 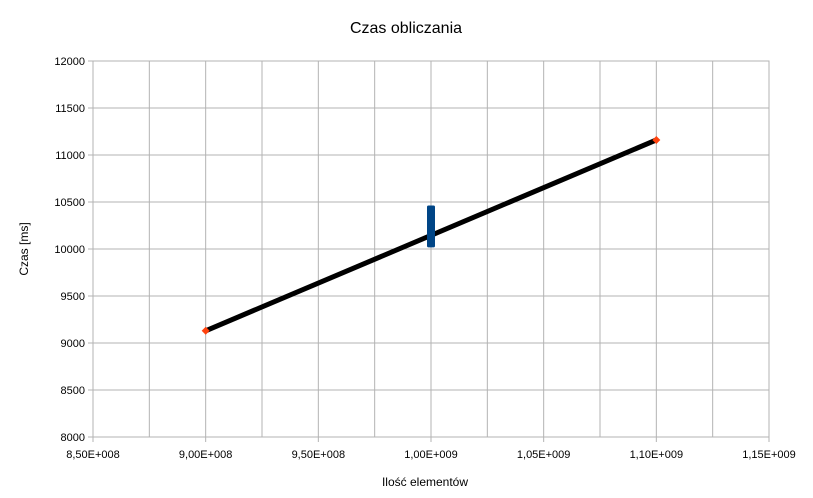 I want to click on y-tick-label: 10500, so click(x=69, y=203).